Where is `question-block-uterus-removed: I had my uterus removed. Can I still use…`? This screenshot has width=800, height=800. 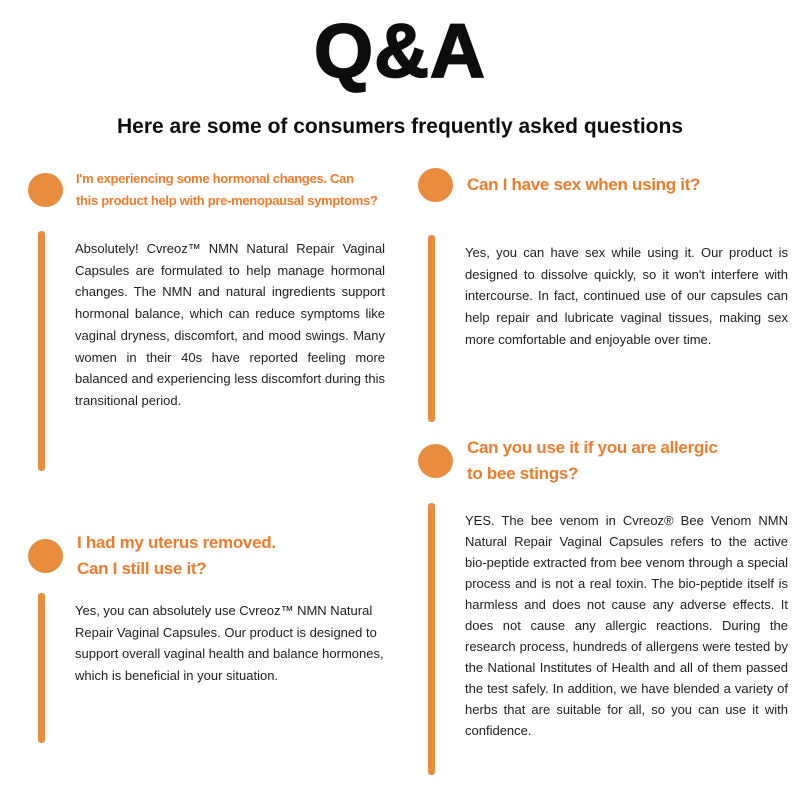
question-block-uterus-removed: I had my uterus removed. Can I still use… is located at coordinates (220, 556).